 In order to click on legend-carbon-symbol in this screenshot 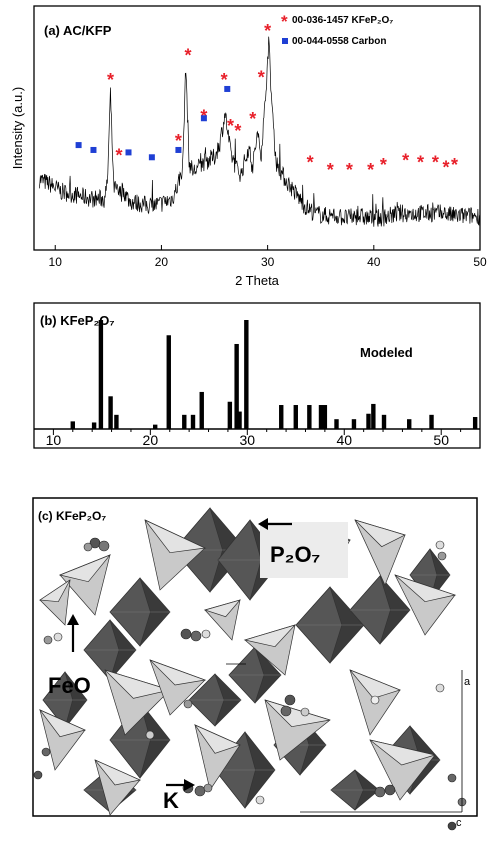, I will do `click(285, 41)`.